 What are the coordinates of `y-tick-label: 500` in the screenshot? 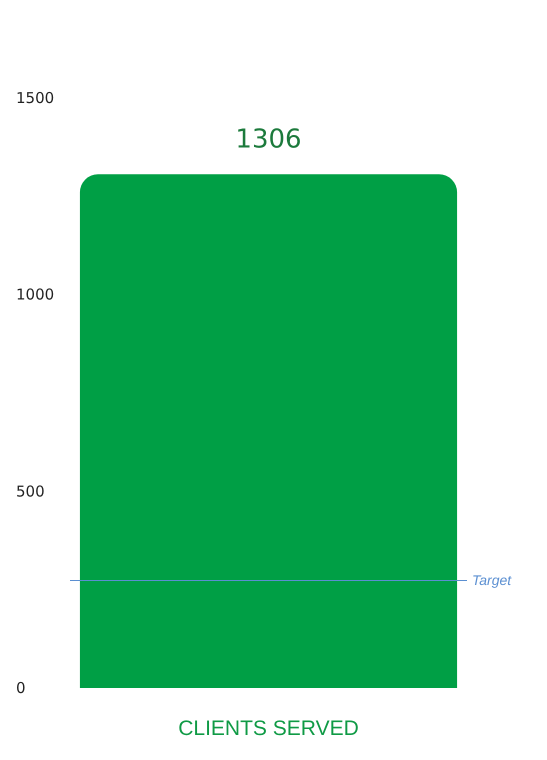 It's located at (30, 491).